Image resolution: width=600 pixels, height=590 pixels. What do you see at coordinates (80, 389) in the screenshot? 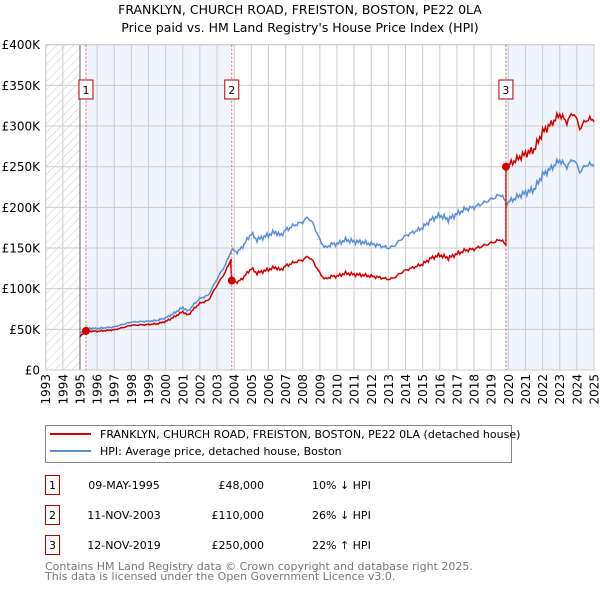
I see `x-tick-label: 1995` at bounding box center [80, 389].